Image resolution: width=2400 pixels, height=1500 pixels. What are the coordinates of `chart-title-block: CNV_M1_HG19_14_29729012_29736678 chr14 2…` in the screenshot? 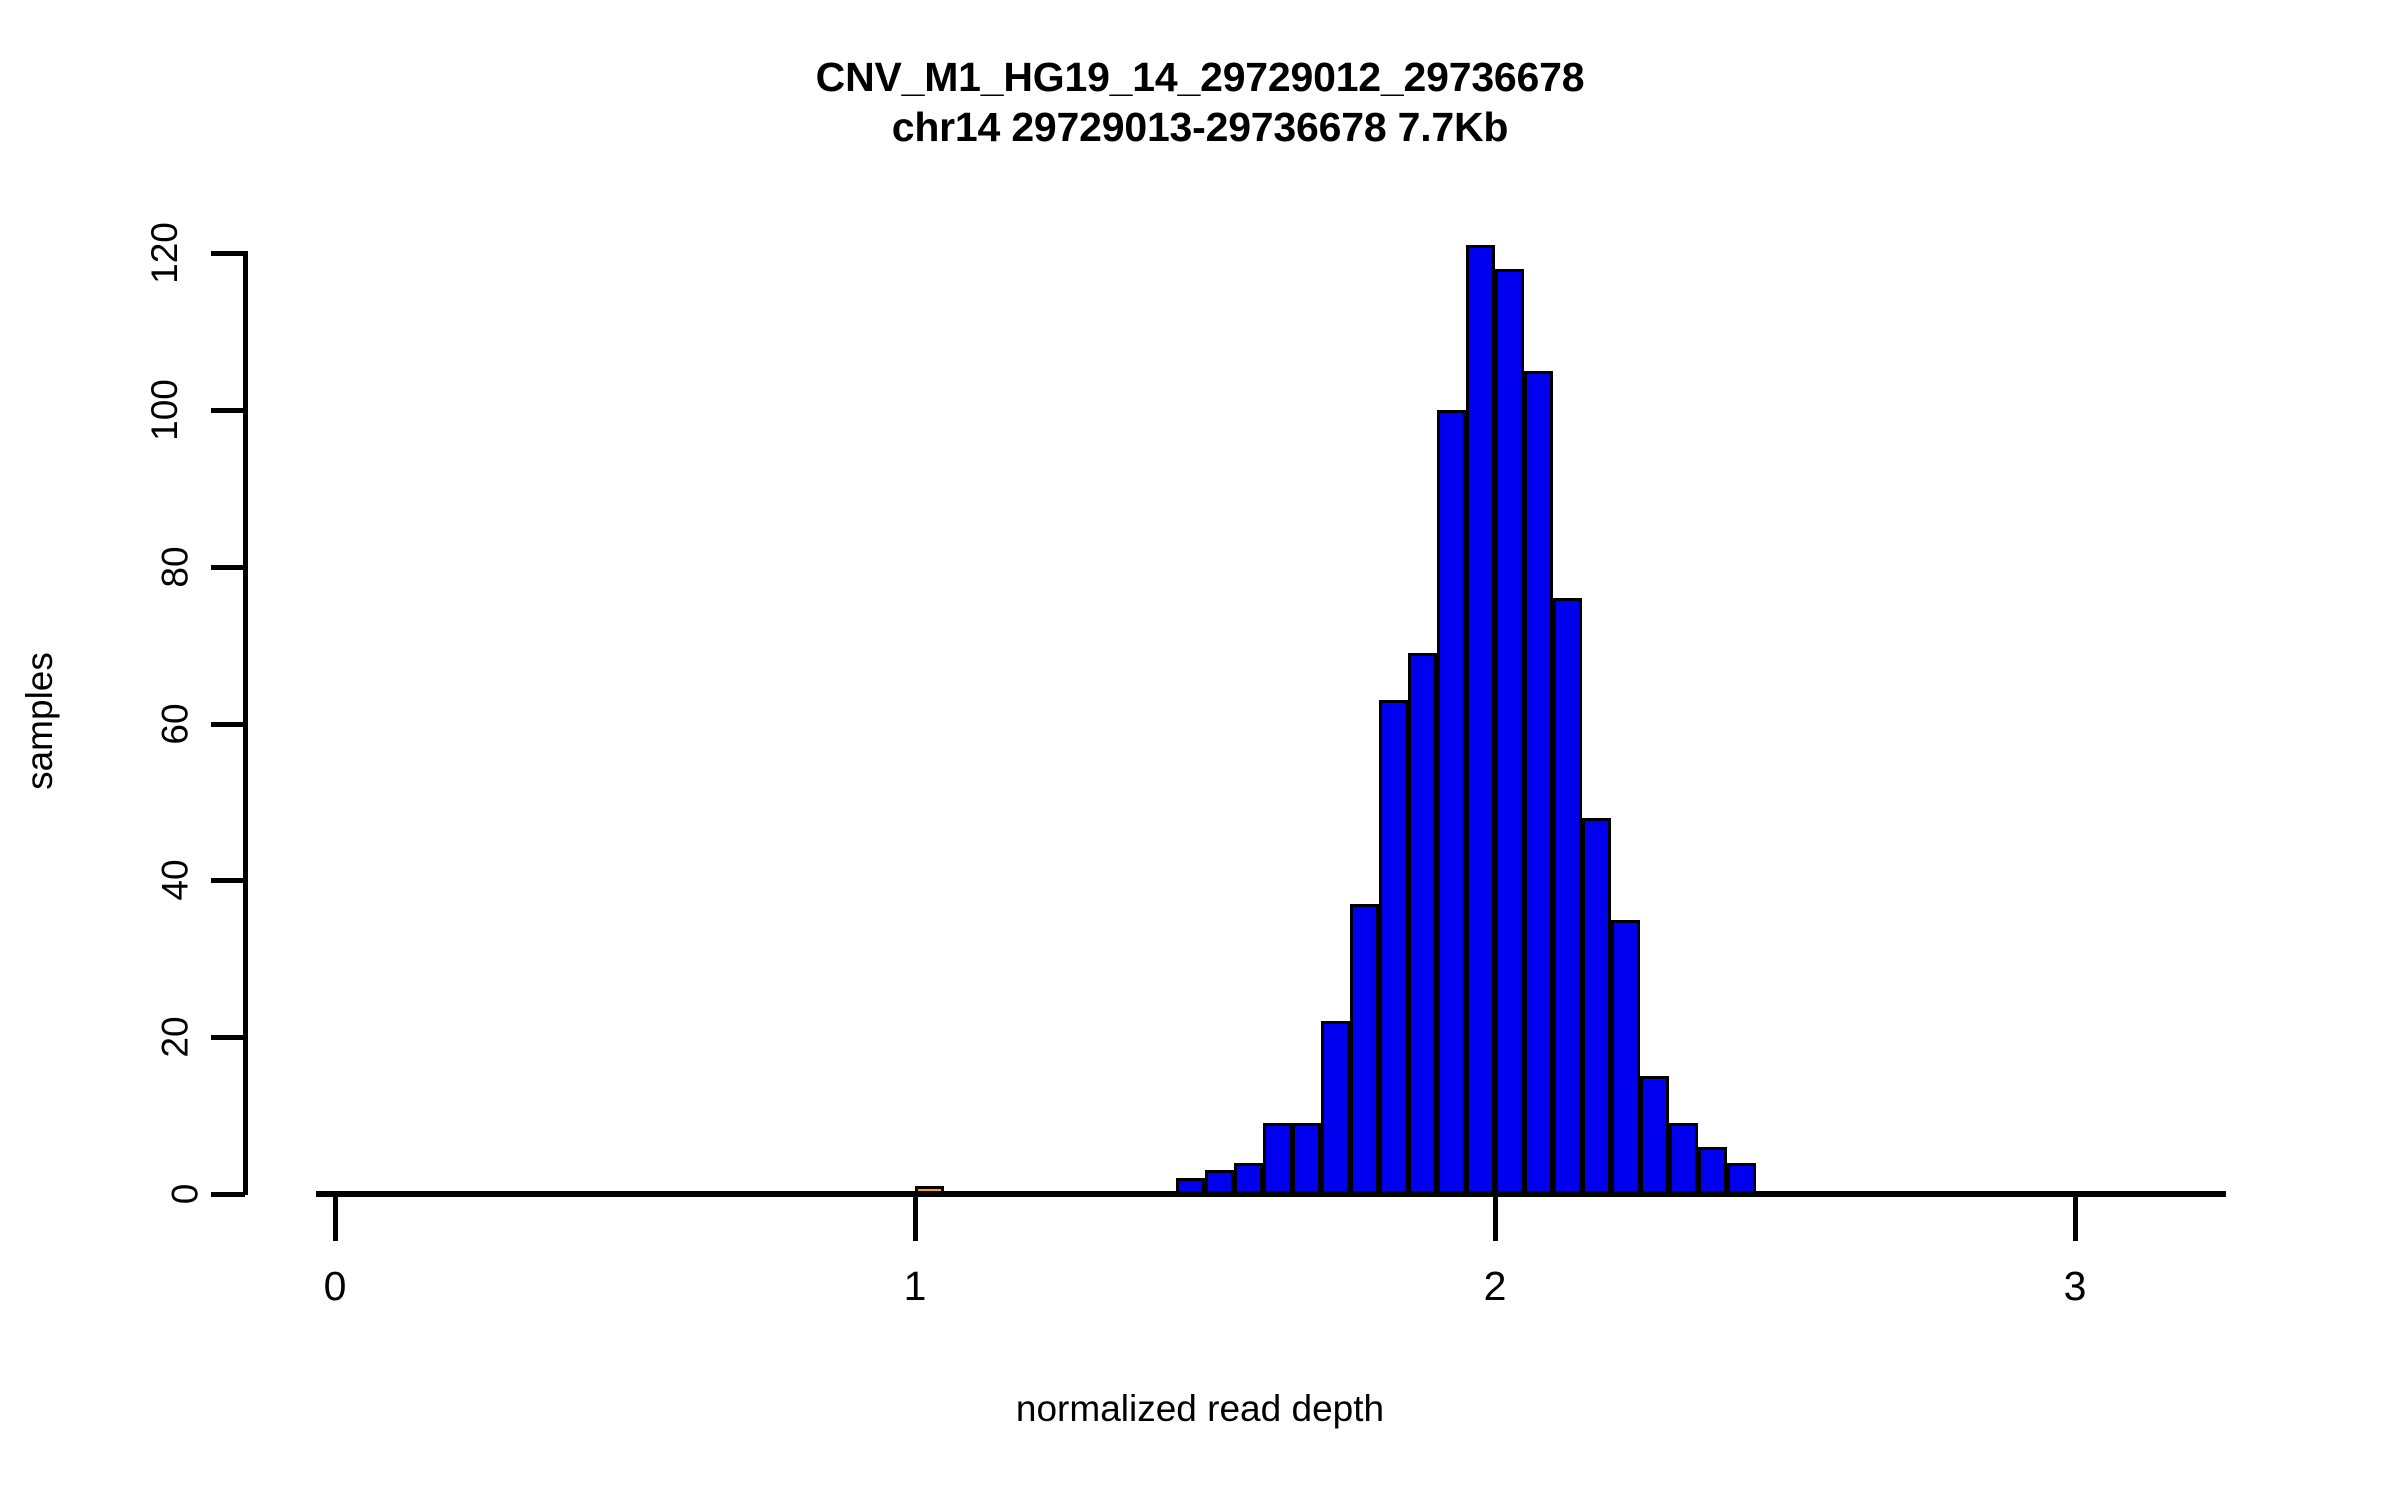 It's located at (1200, 102).